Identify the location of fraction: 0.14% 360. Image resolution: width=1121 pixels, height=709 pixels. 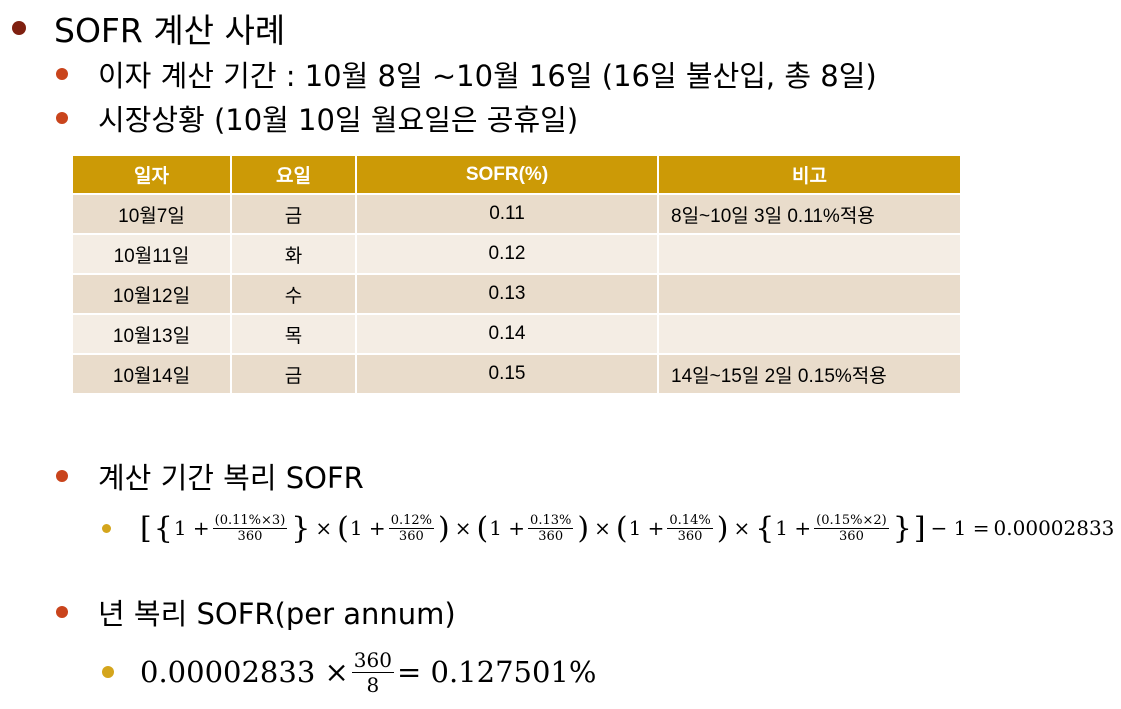
(690, 528).